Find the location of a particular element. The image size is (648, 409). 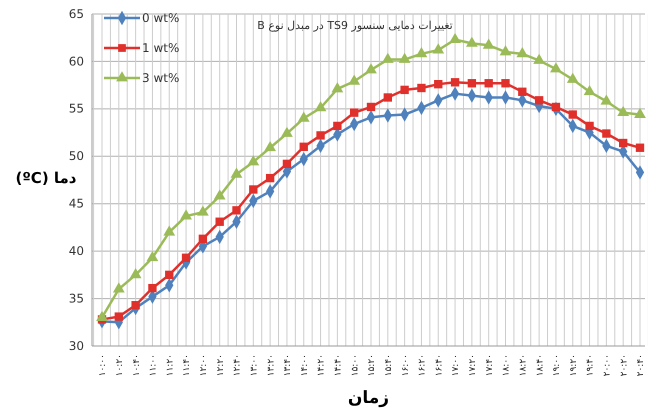

x-axis-title: زمان is located at coordinates (369, 398).